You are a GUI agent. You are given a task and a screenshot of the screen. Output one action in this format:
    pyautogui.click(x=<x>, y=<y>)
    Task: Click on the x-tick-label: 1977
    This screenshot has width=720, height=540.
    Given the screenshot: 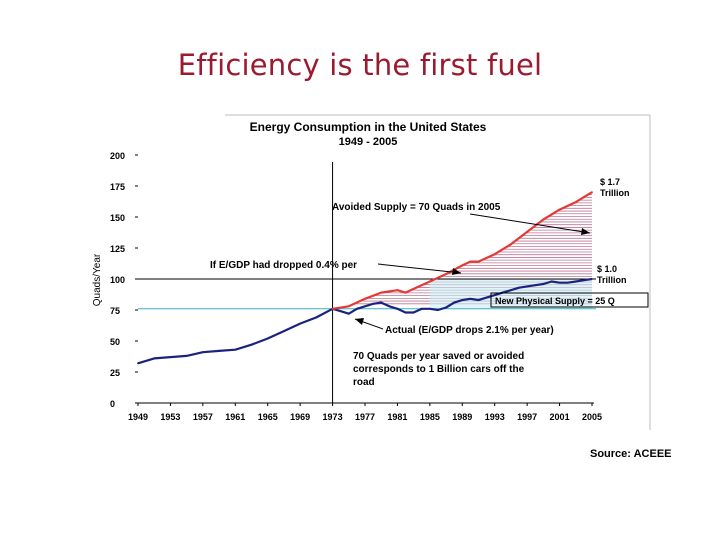 What is the action you would take?
    pyautogui.click(x=365, y=417)
    